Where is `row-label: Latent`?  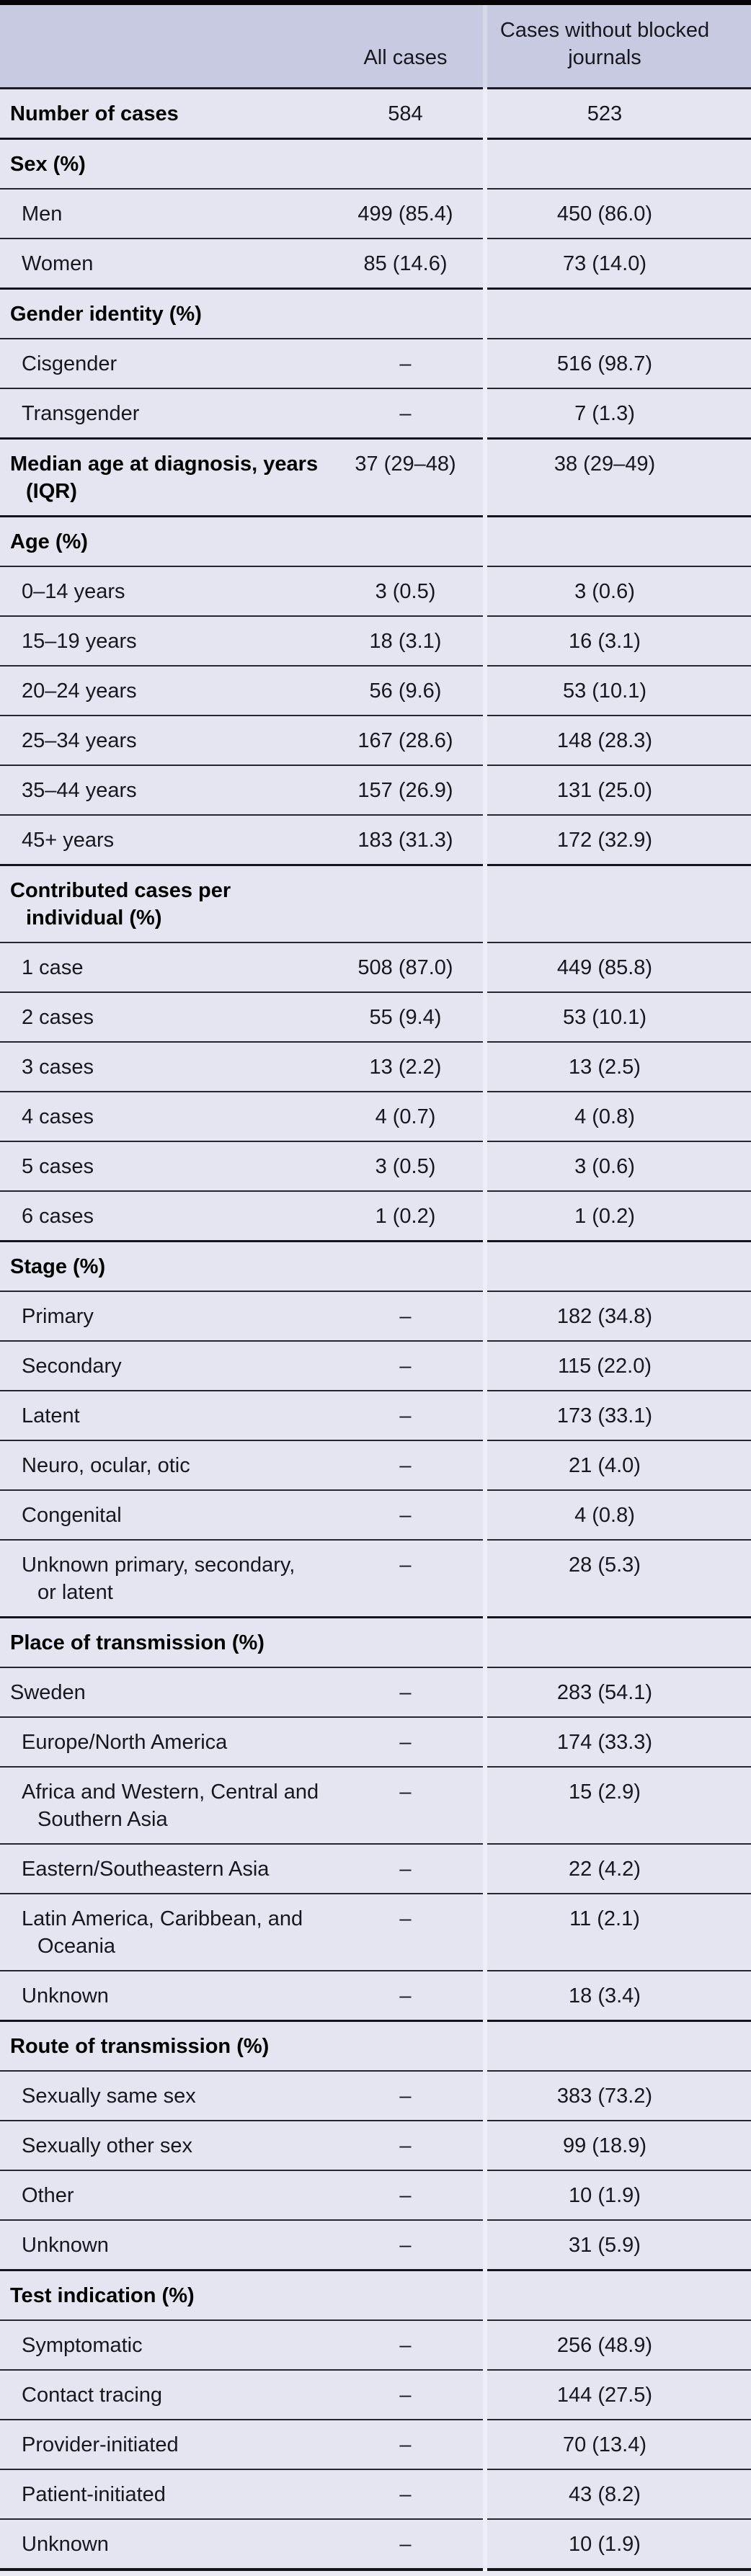
row-label: Latent is located at coordinates (164, 1415).